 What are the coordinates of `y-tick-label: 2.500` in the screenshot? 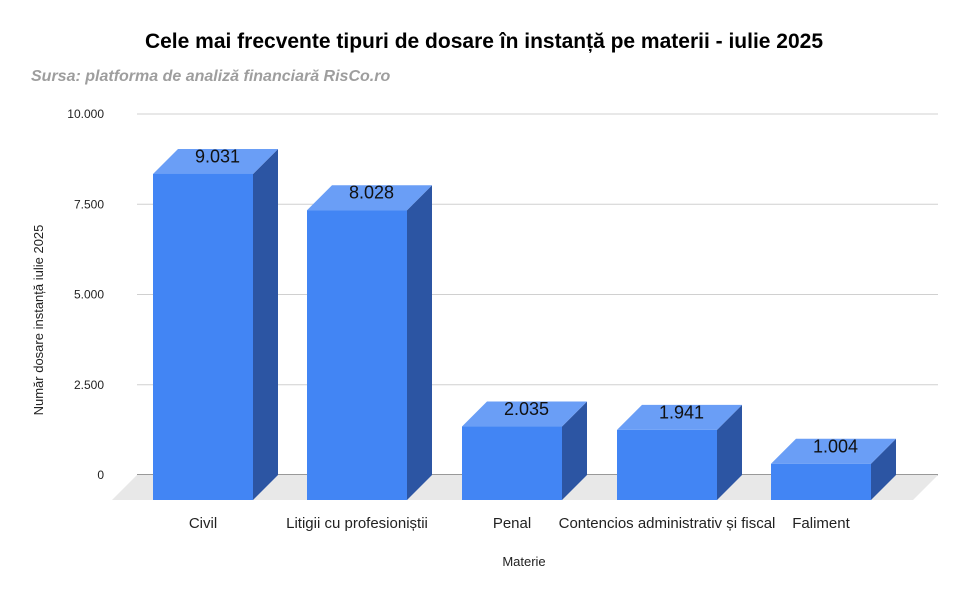 It's located at (89, 385).